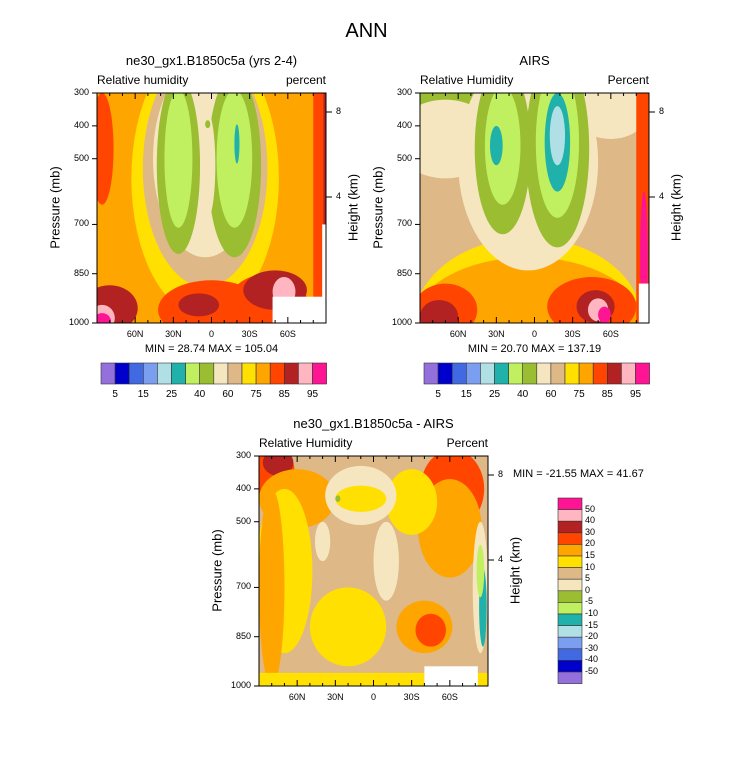  Describe the element at coordinates (662, 111) in the screenshot. I see `y2-tick-label: 8` at that location.